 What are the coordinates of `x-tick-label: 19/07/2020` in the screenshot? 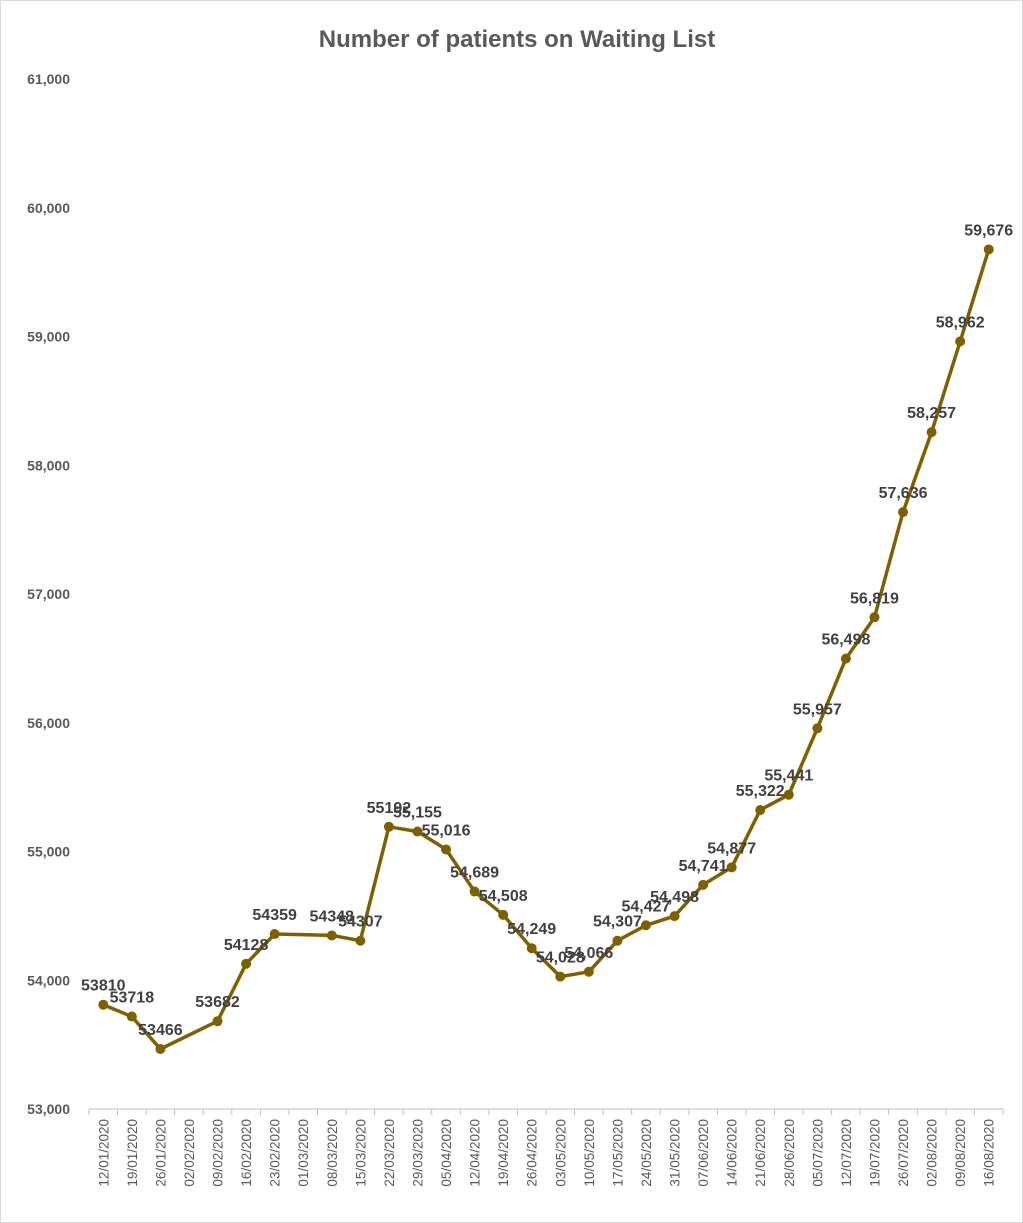 It's located at (874, 1153).